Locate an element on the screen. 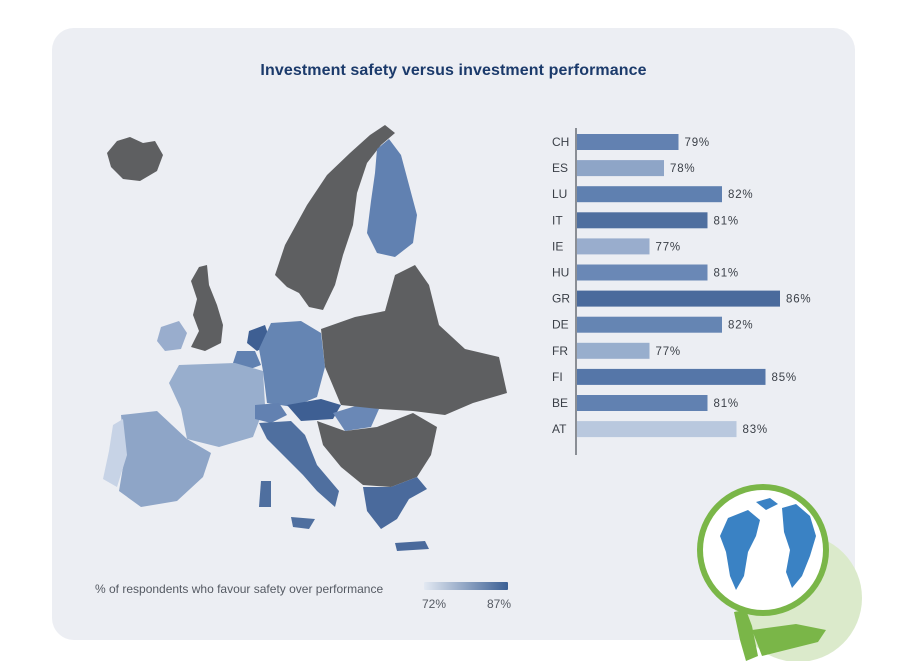 The width and height of the screenshot is (907, 661). bar-value-label: 78% is located at coordinates (682, 169).